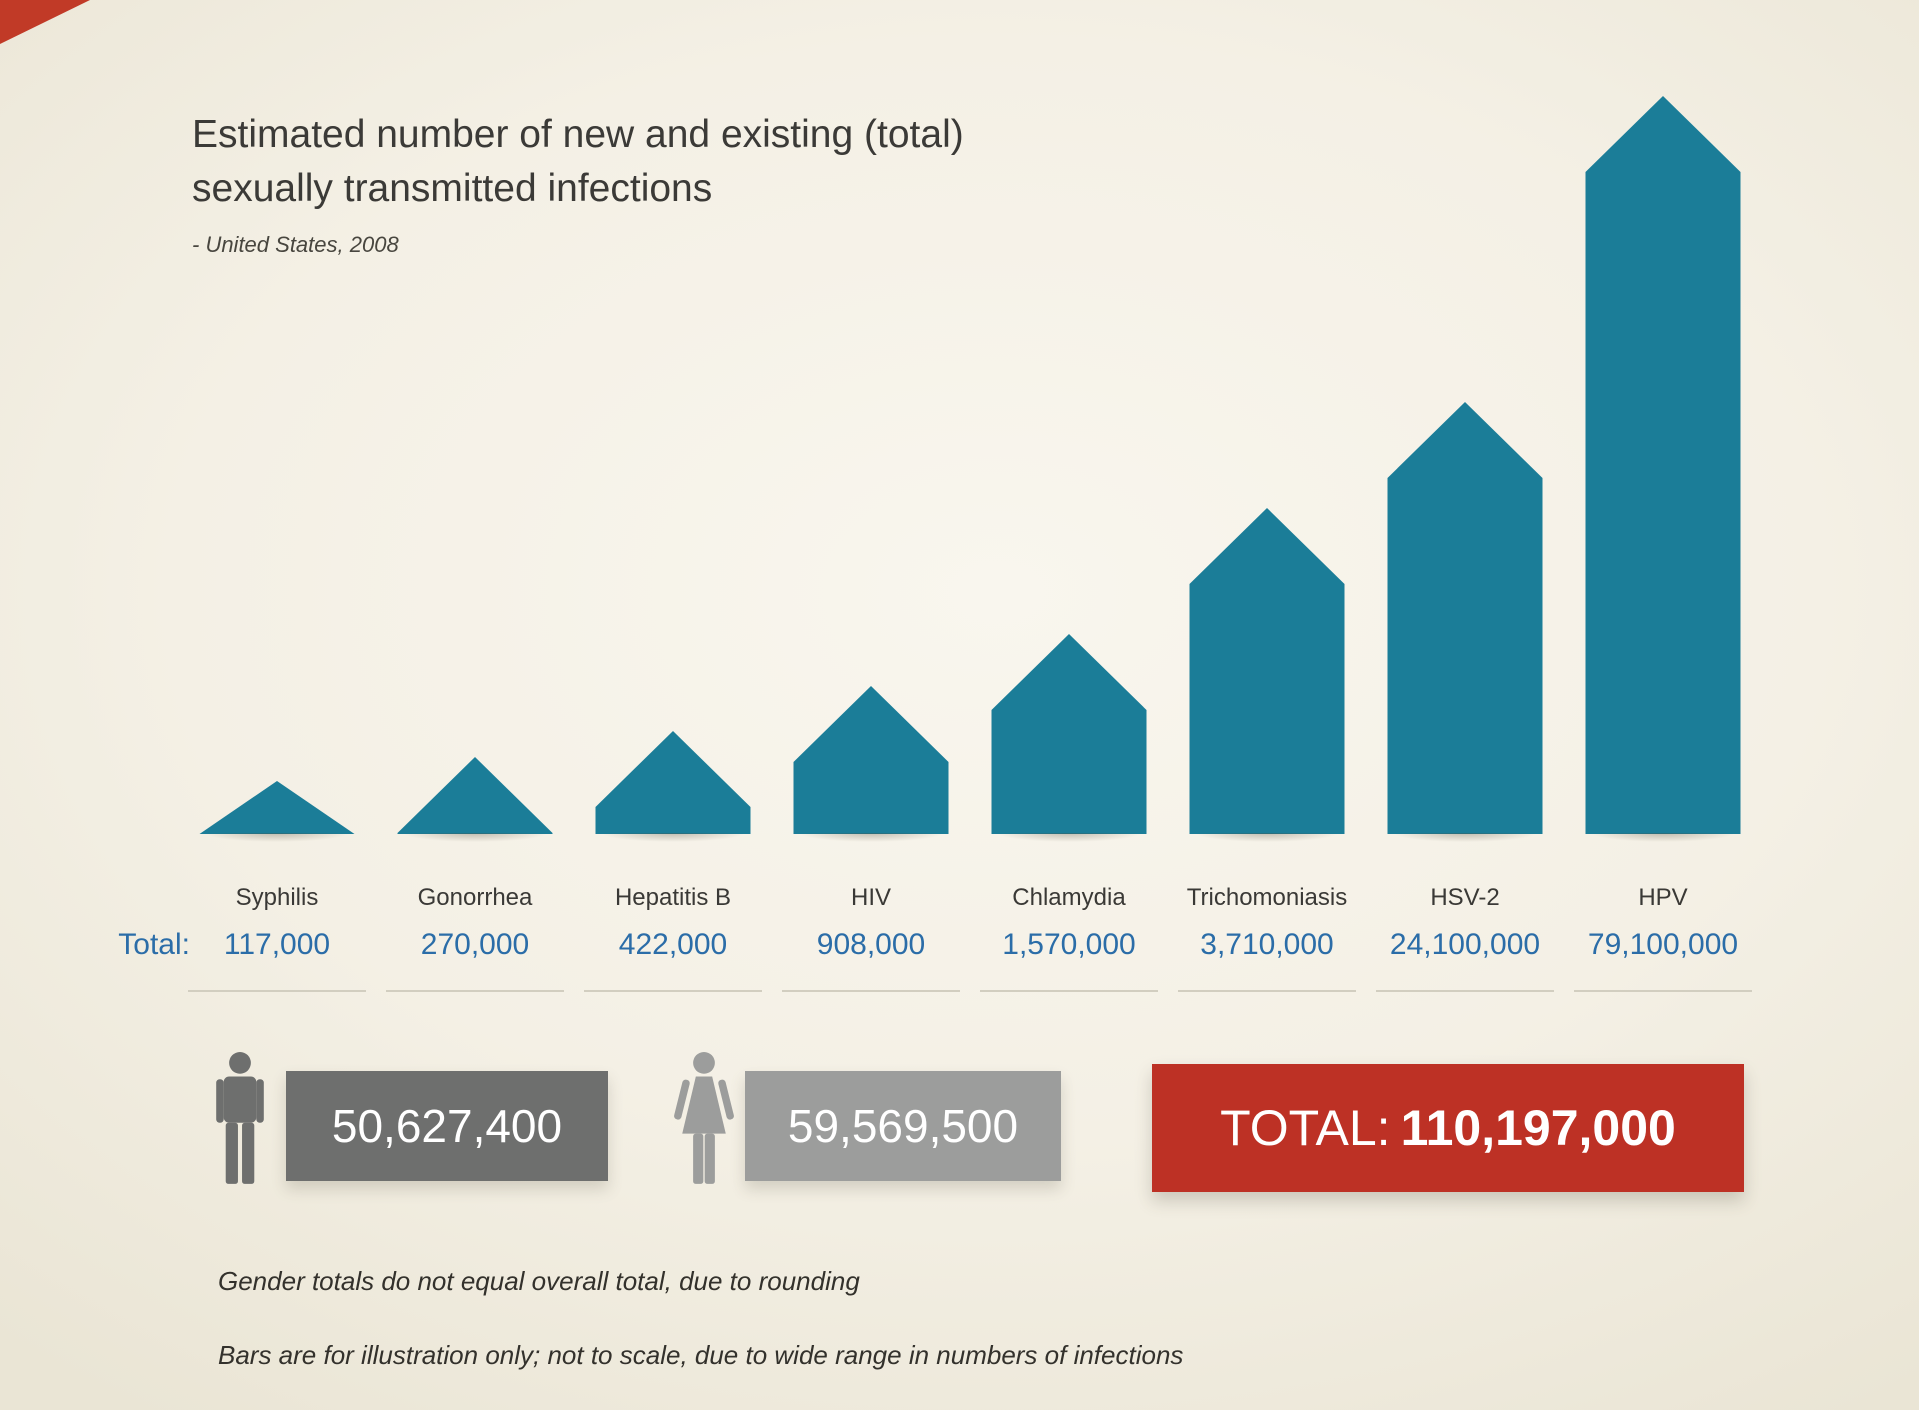 This screenshot has height=1410, width=1919. What do you see at coordinates (1267, 671) in the screenshot?
I see `bar-trichomoniasis` at bounding box center [1267, 671].